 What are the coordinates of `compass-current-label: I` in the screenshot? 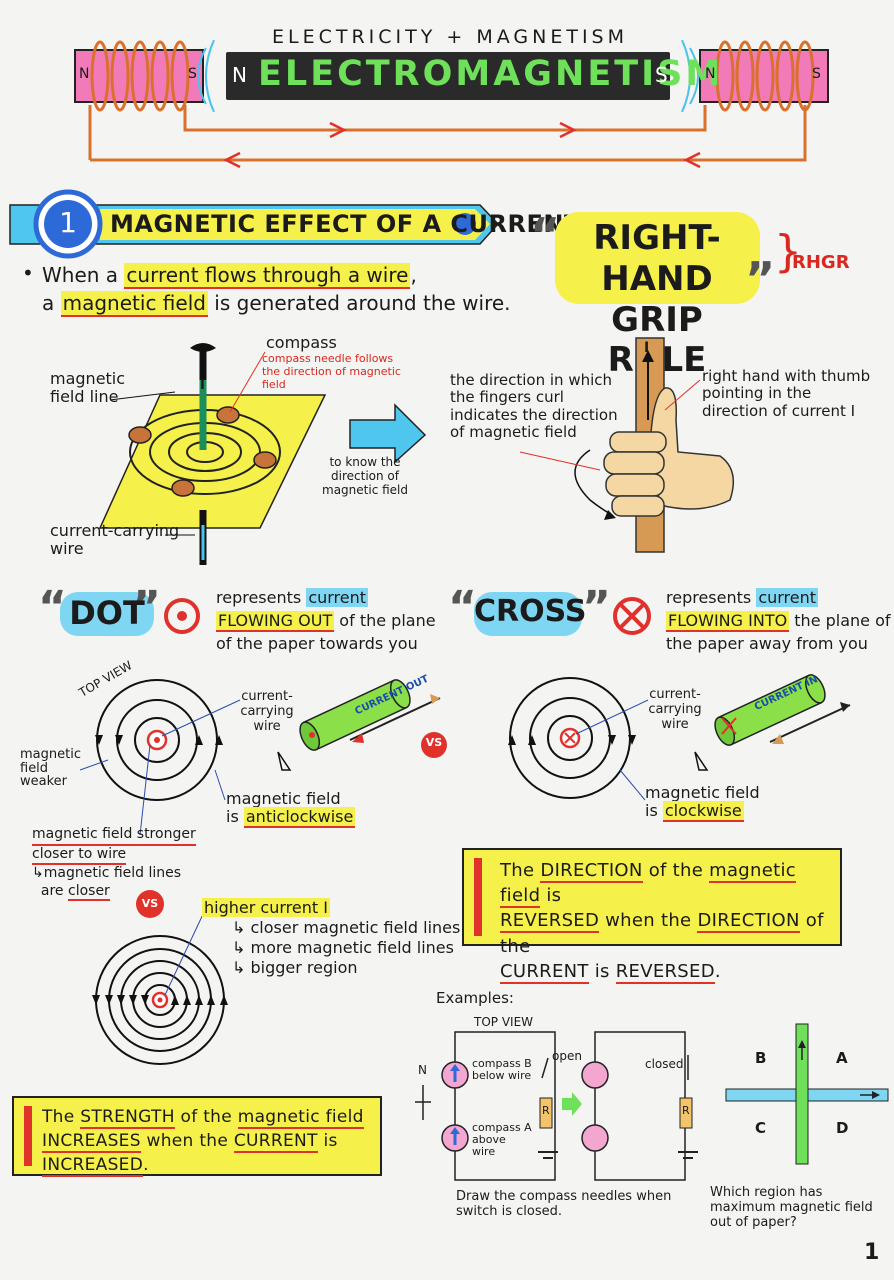 It's located at (202, 385).